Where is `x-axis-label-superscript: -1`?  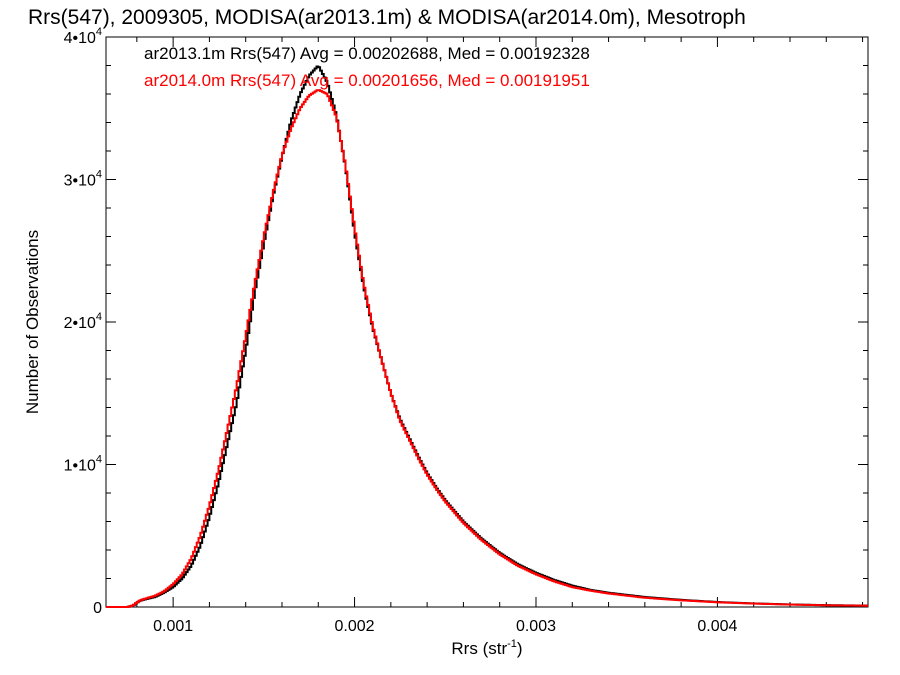
x-axis-label-superscript: -1 is located at coordinates (512, 644).